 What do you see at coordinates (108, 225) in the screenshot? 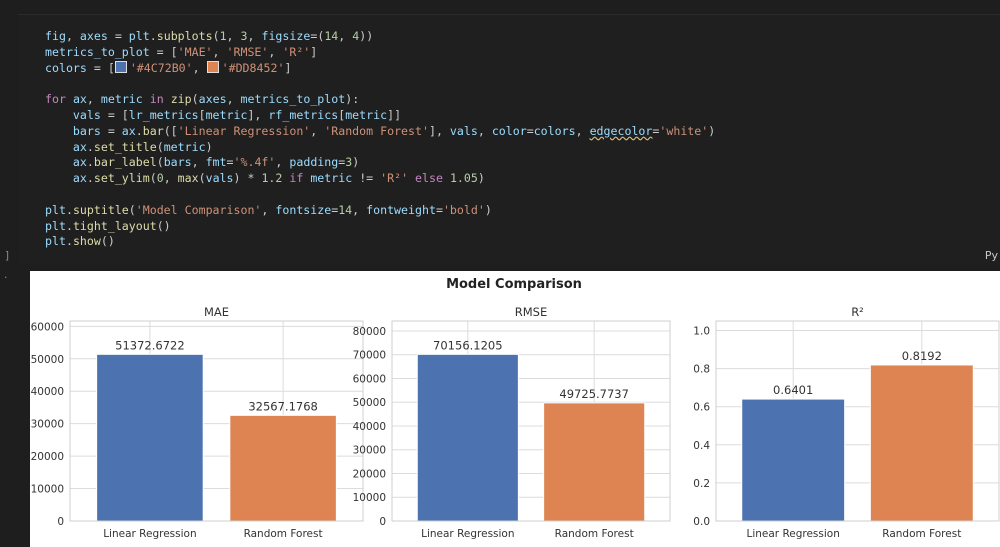
I see `code-line: plt.tight_layout()` at bounding box center [108, 225].